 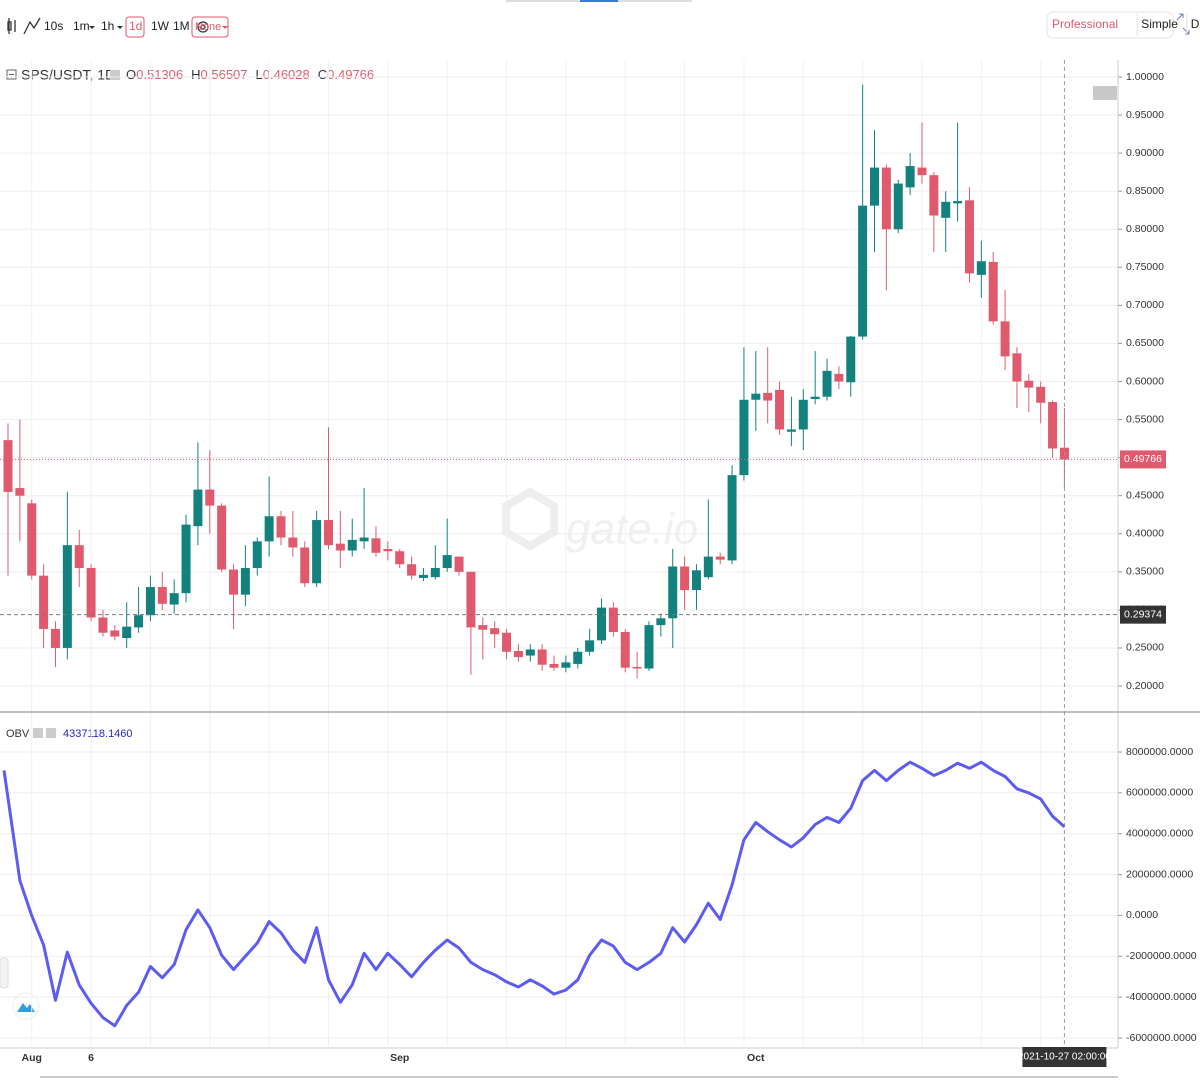 I want to click on interval-button: 10s, so click(x=53, y=26).